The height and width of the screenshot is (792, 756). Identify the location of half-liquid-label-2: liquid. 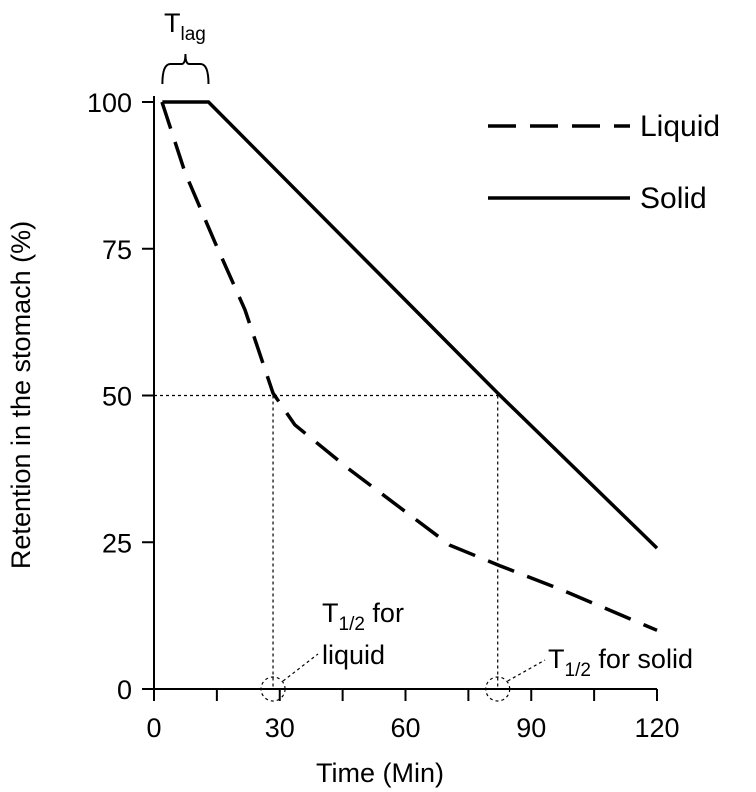
(353, 655).